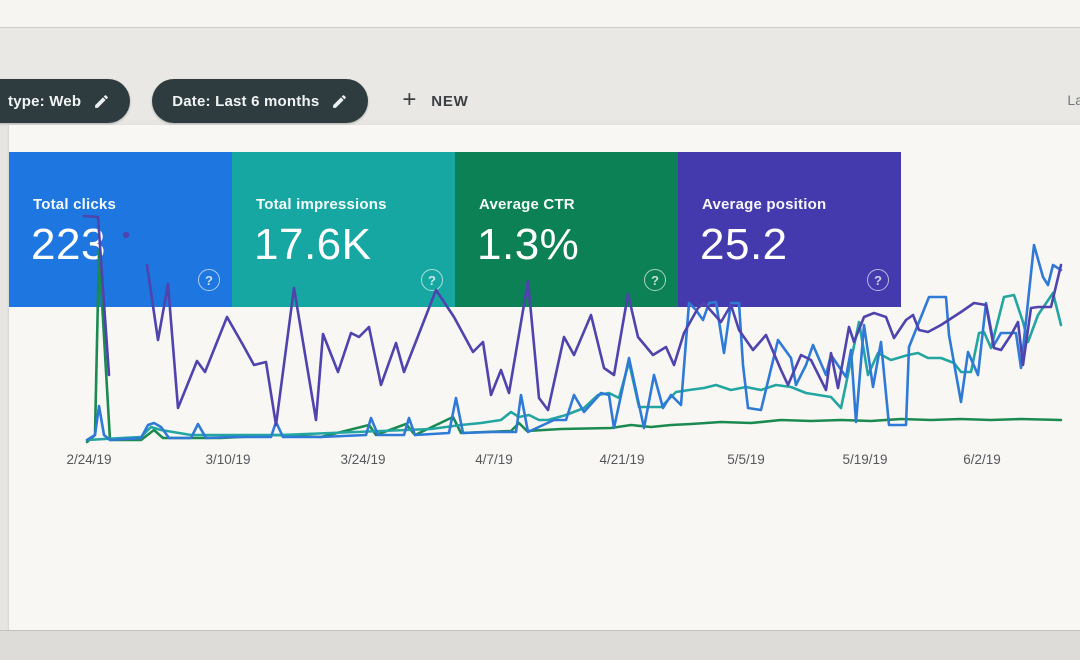 This screenshot has width=1080, height=660. What do you see at coordinates (246, 101) in the screenshot?
I see `filter-chip-label: Date: Last 6 months` at bounding box center [246, 101].